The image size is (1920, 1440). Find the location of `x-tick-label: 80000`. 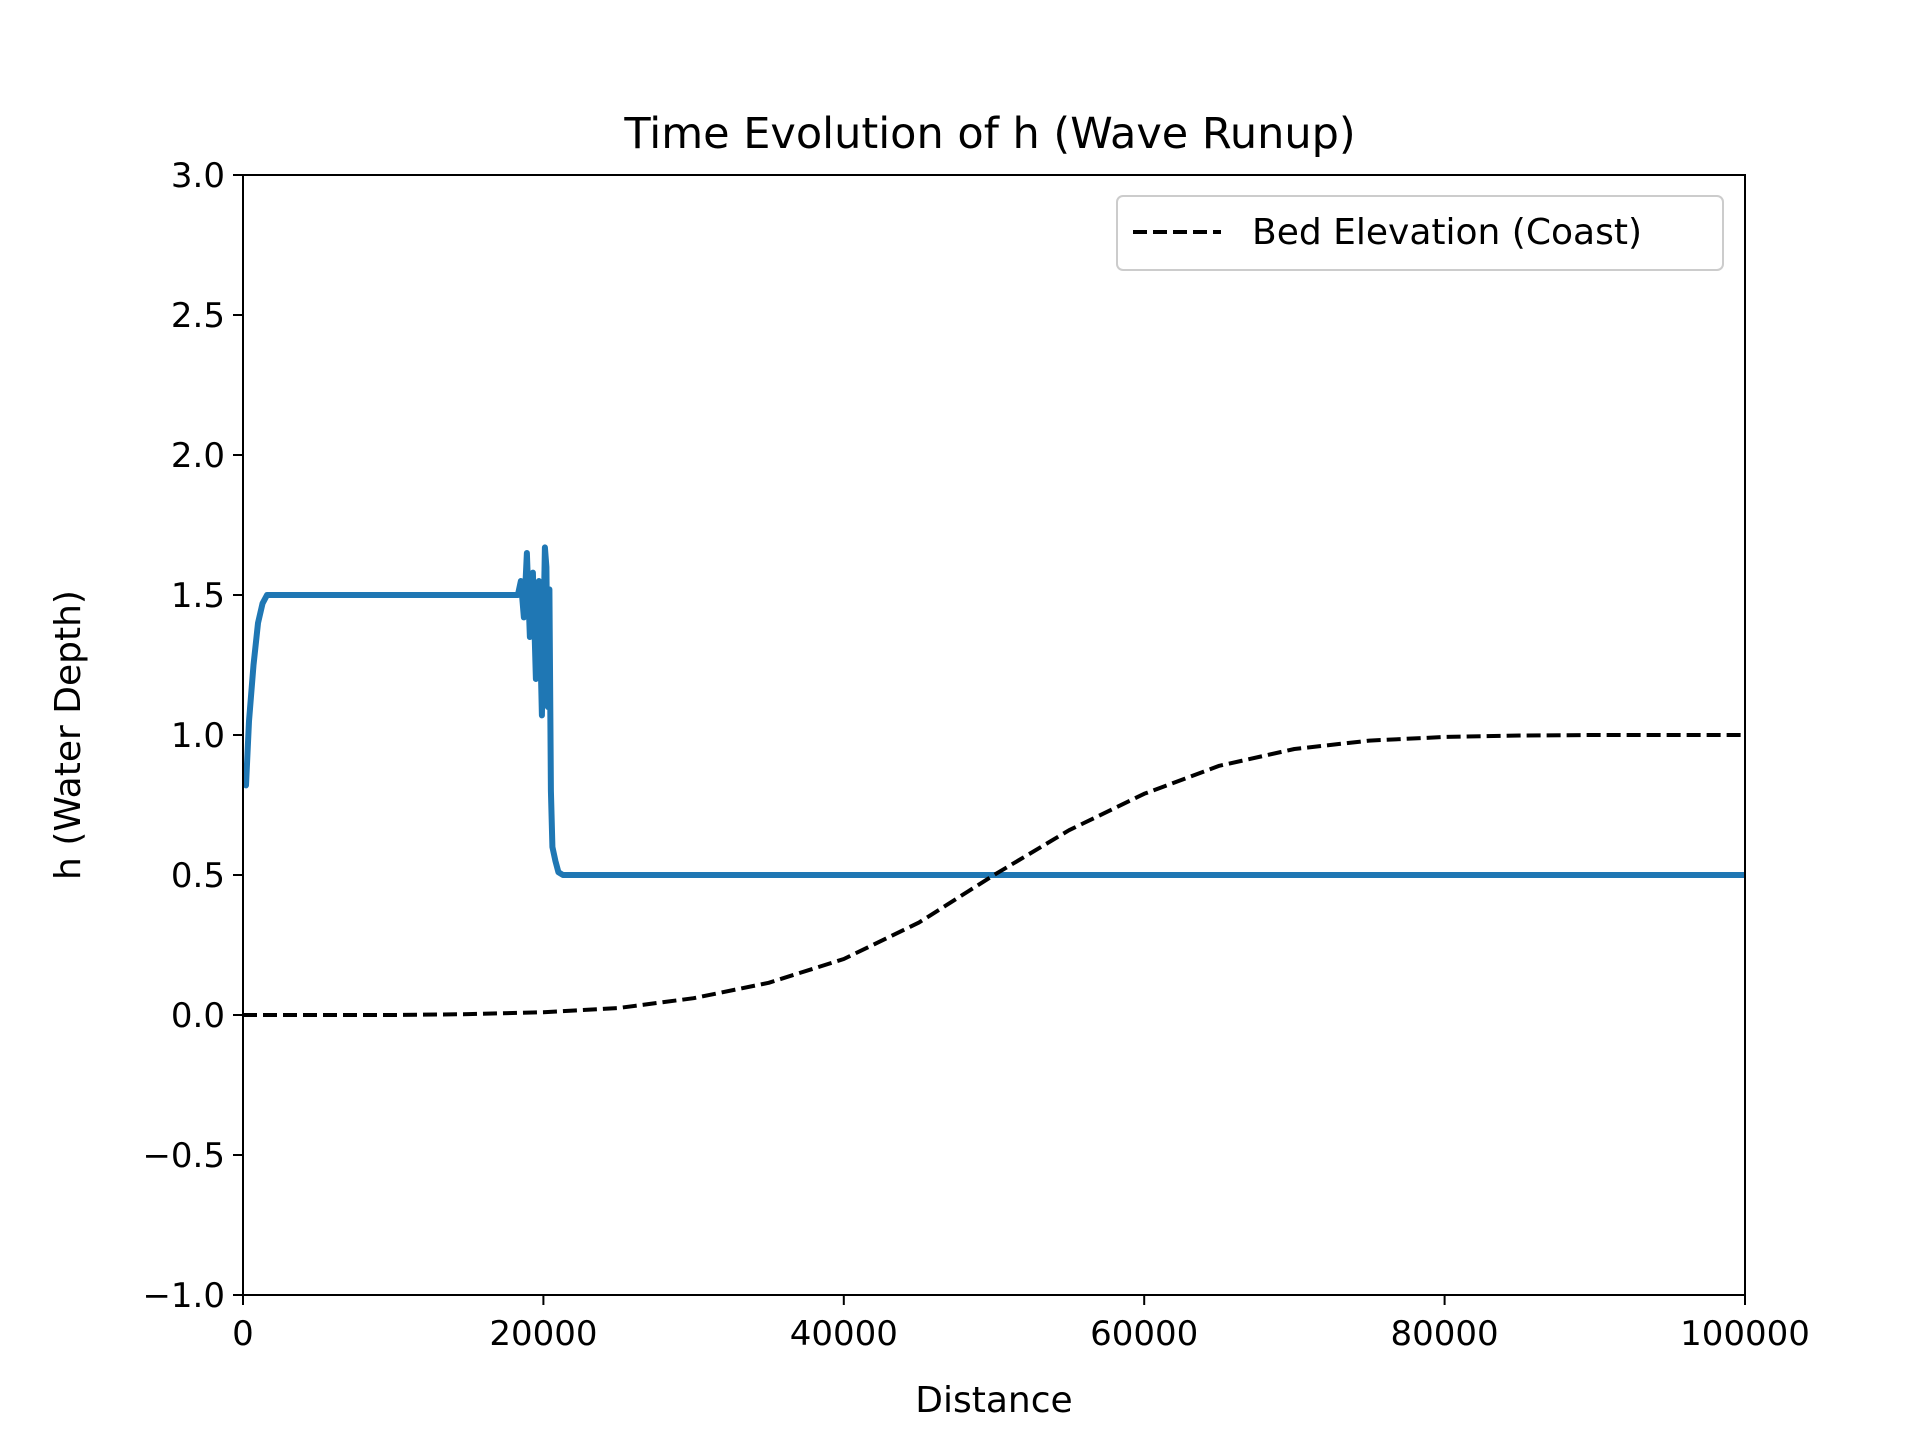

x-tick-label: 80000 is located at coordinates (1445, 1334).